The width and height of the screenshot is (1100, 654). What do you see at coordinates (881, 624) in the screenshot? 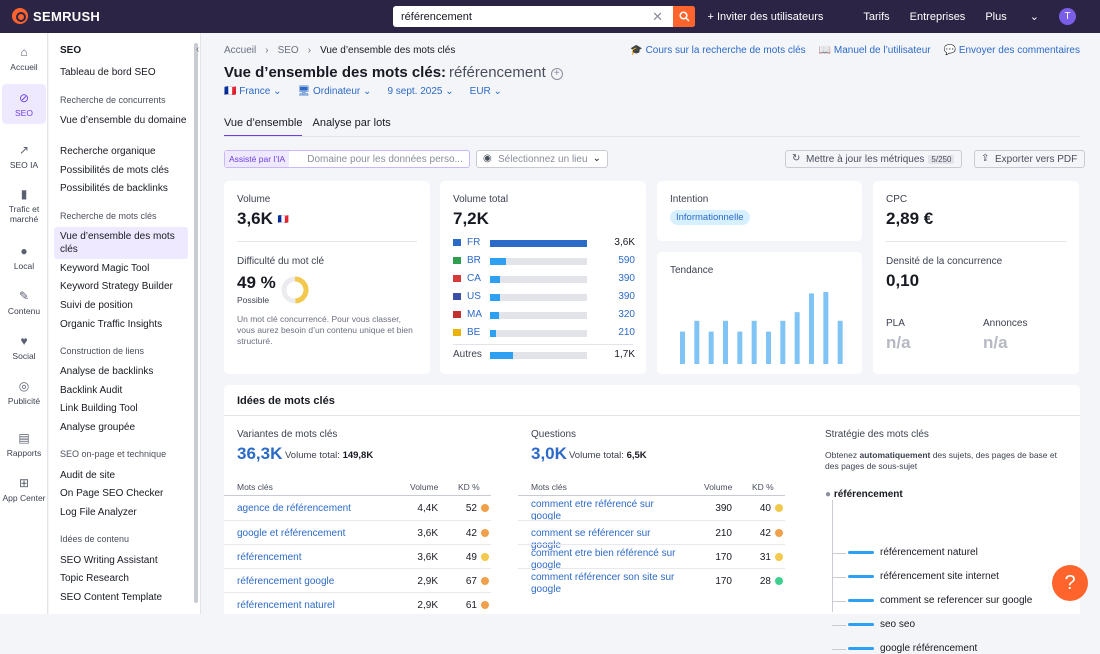
I see `strategy-leaf: seo seo` at bounding box center [881, 624].